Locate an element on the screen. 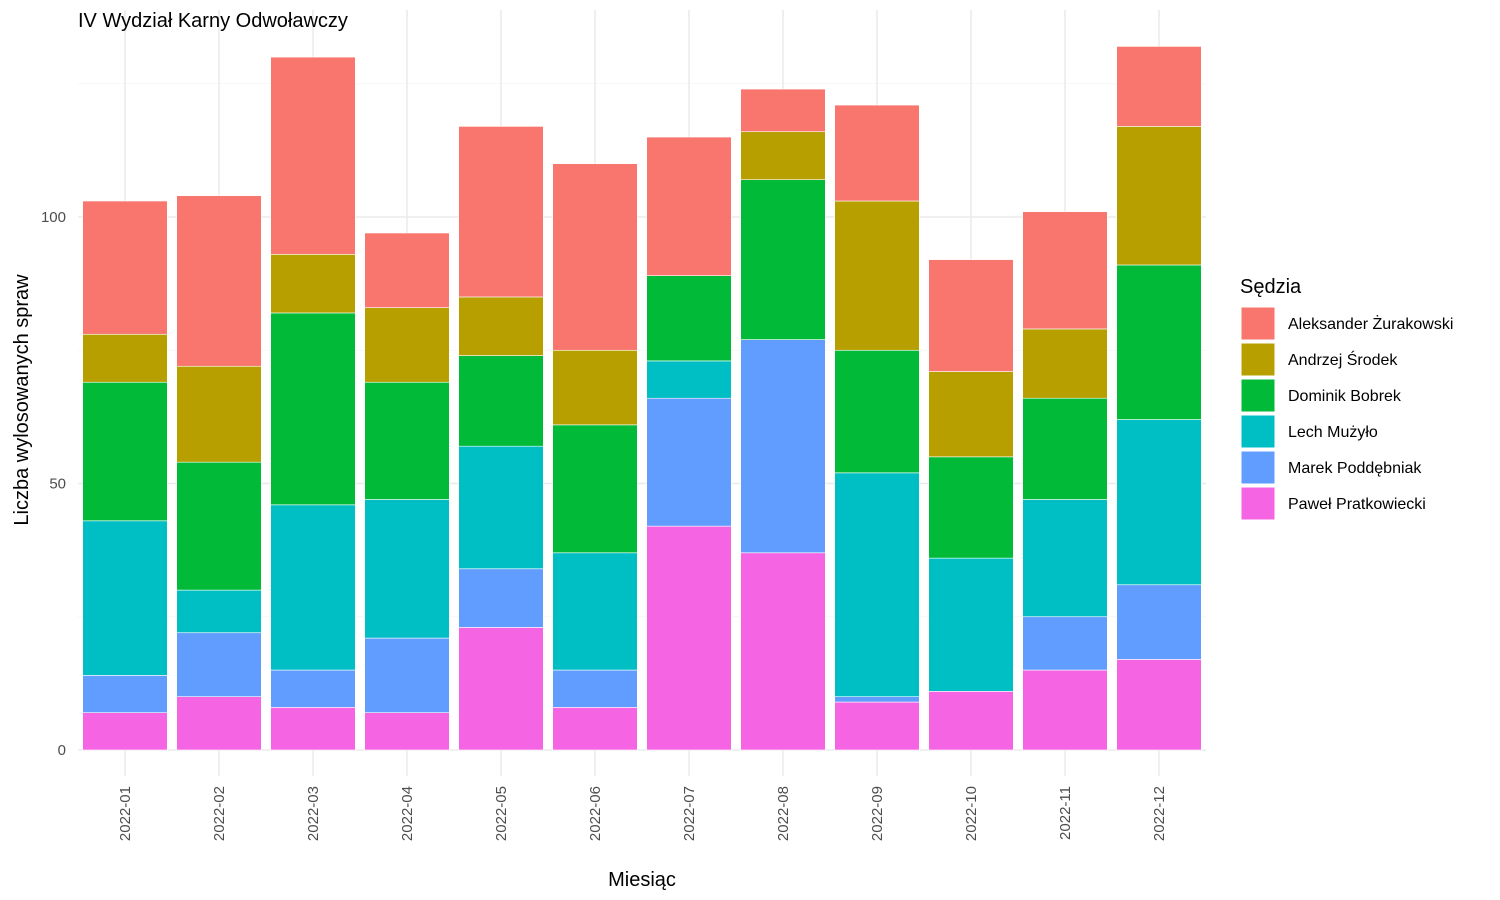 The height and width of the screenshot is (900, 1500). y-tick-label: 0 is located at coordinates (62, 750).